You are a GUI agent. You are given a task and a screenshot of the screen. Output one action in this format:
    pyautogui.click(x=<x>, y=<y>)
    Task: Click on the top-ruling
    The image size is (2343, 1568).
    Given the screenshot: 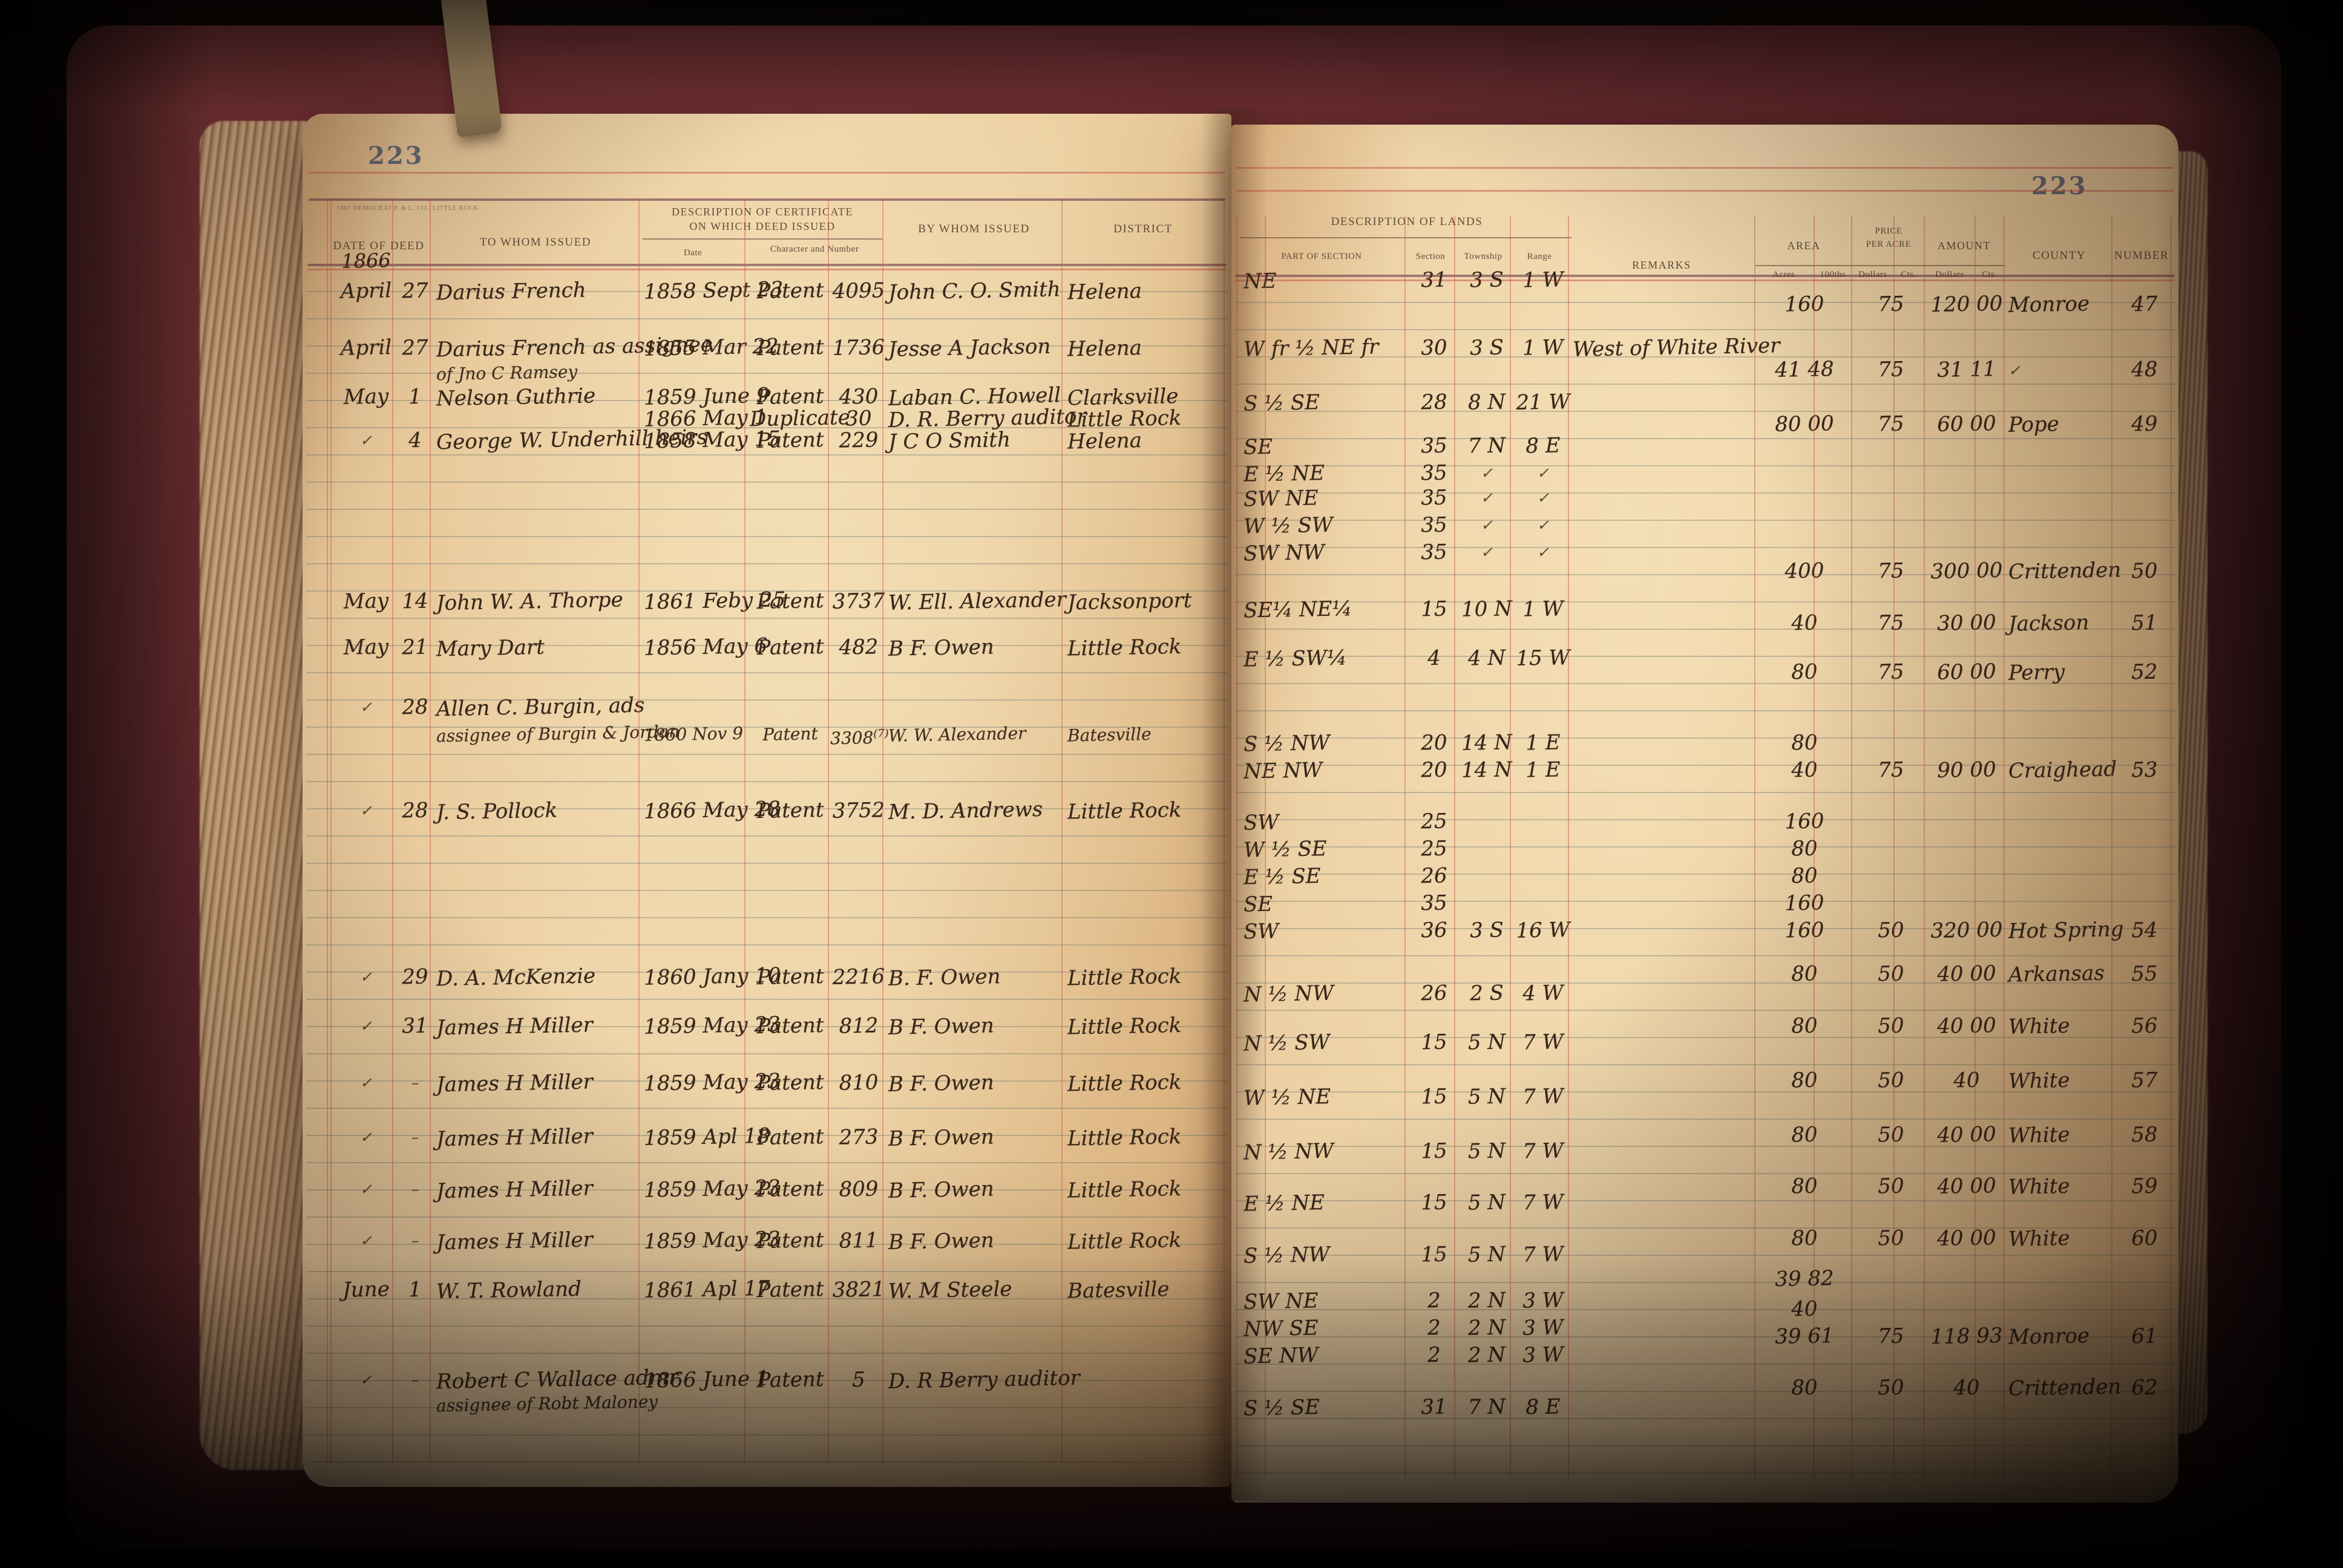 What is the action you would take?
    pyautogui.click(x=1705, y=168)
    